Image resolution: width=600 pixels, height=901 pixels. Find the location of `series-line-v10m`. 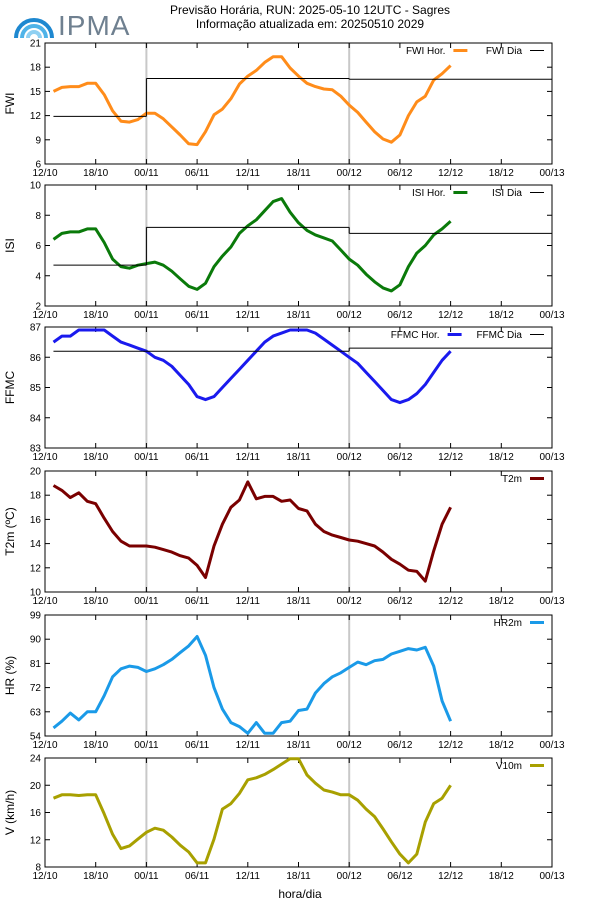

series-line-v10m is located at coordinates (252, 811).